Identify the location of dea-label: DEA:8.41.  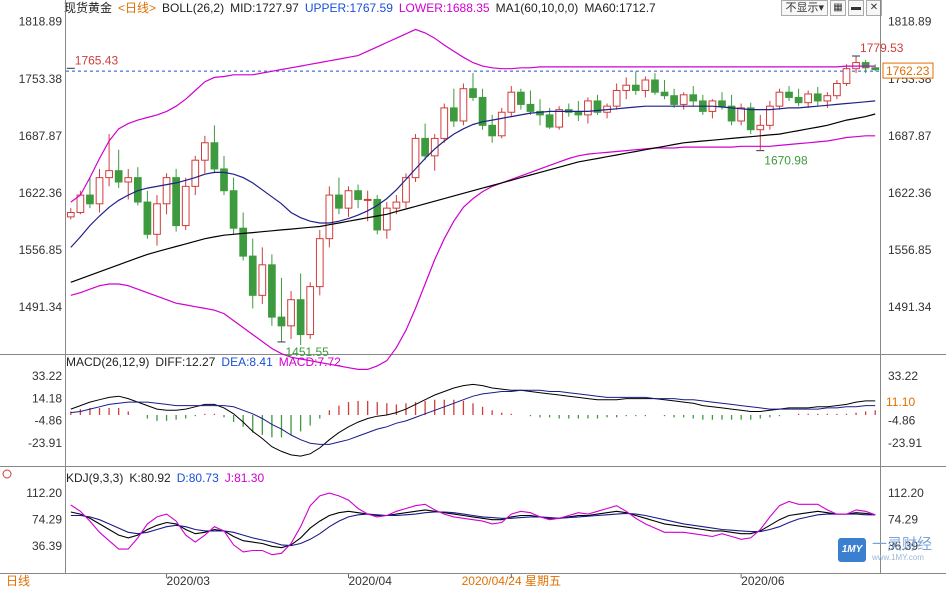
(247, 362).